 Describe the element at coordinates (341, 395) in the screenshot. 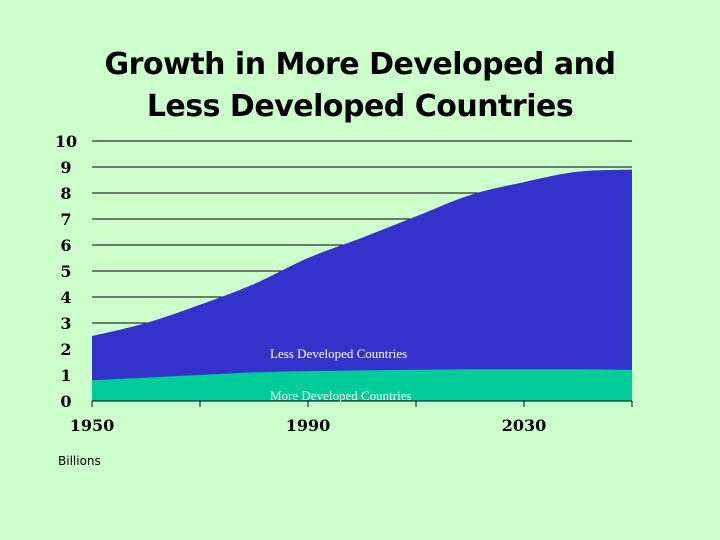

I see `label-more-developed: More Developed Countries` at that location.